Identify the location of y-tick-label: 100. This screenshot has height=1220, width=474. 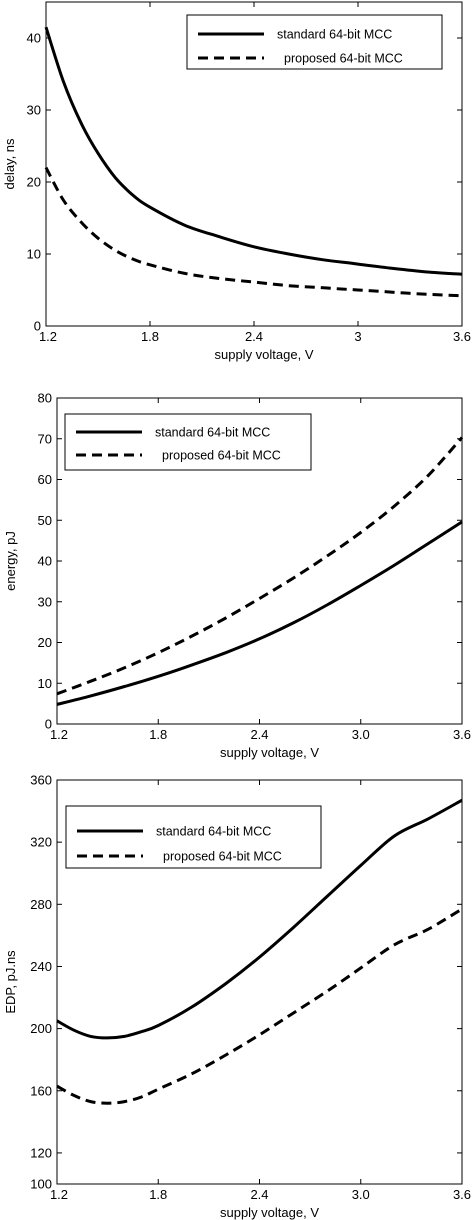
(41, 1184).